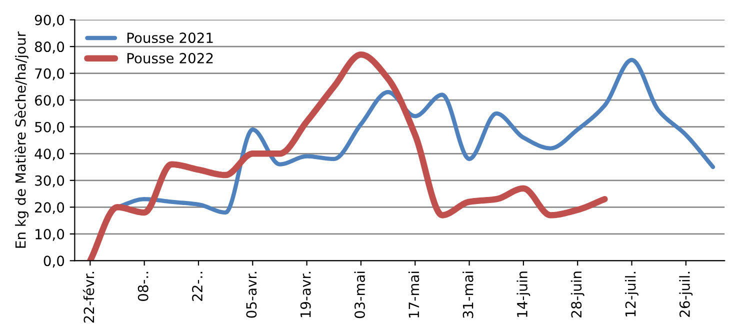 The height and width of the screenshot is (330, 747). Describe the element at coordinates (49, 128) in the screenshot. I see `y-tick-label: 50,0` at that location.